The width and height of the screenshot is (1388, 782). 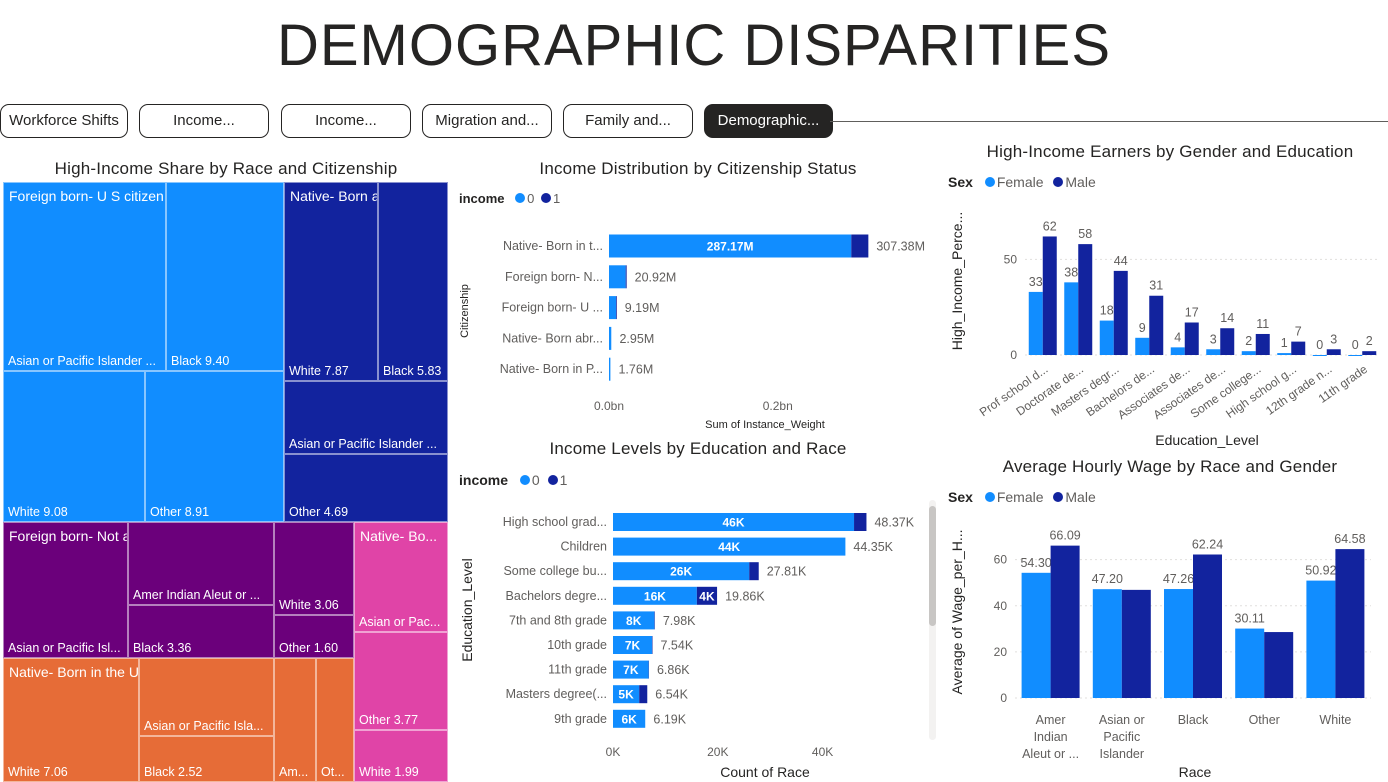 What do you see at coordinates (64, 121) in the screenshot?
I see `tab-workforce-shifts: Workforce Shifts` at bounding box center [64, 121].